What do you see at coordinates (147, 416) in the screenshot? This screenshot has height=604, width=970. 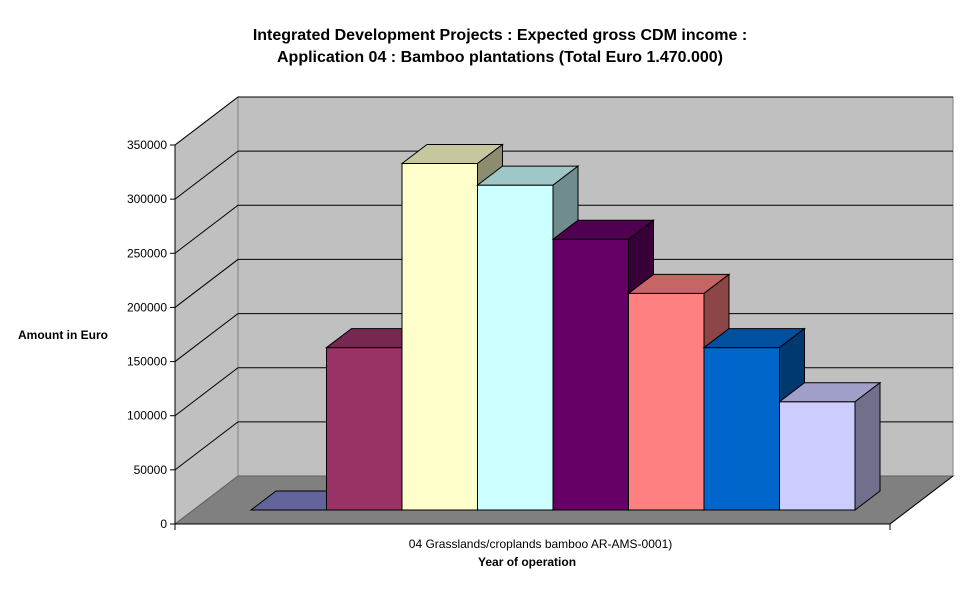 I see `y-tick-label: 100000` at bounding box center [147, 416].